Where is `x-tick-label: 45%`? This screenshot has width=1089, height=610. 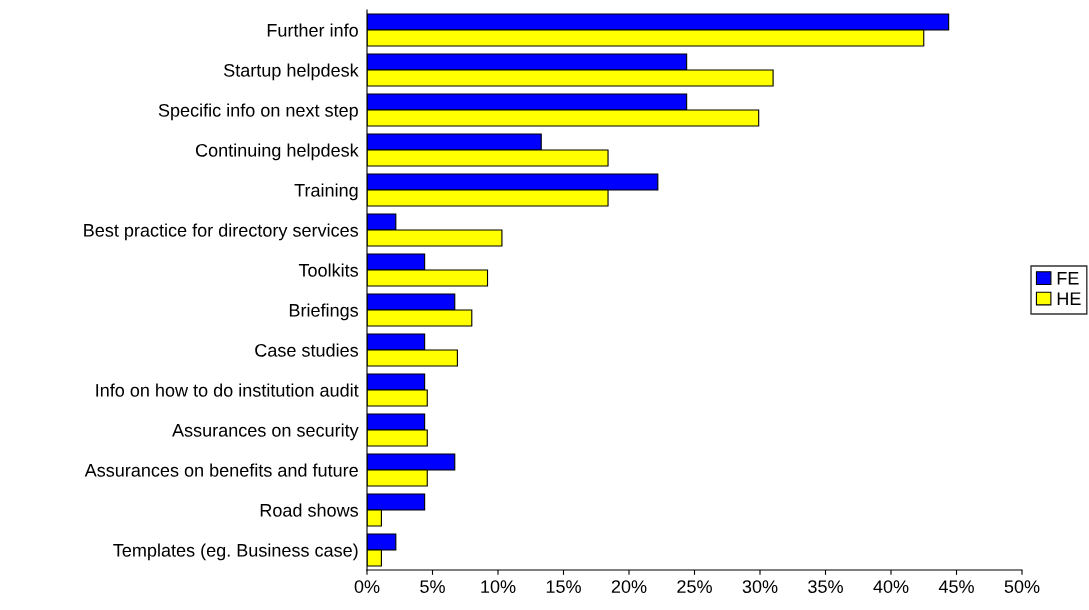 x-tick-label: 45% is located at coordinates (956, 586).